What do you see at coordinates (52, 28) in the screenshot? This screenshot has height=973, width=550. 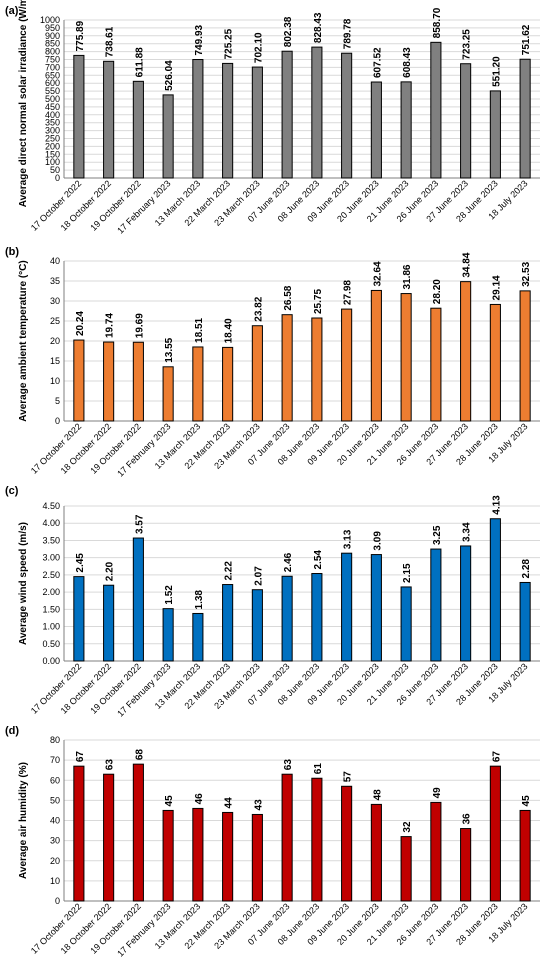 I see `panel-1-ytick-label: 950` at bounding box center [52, 28].